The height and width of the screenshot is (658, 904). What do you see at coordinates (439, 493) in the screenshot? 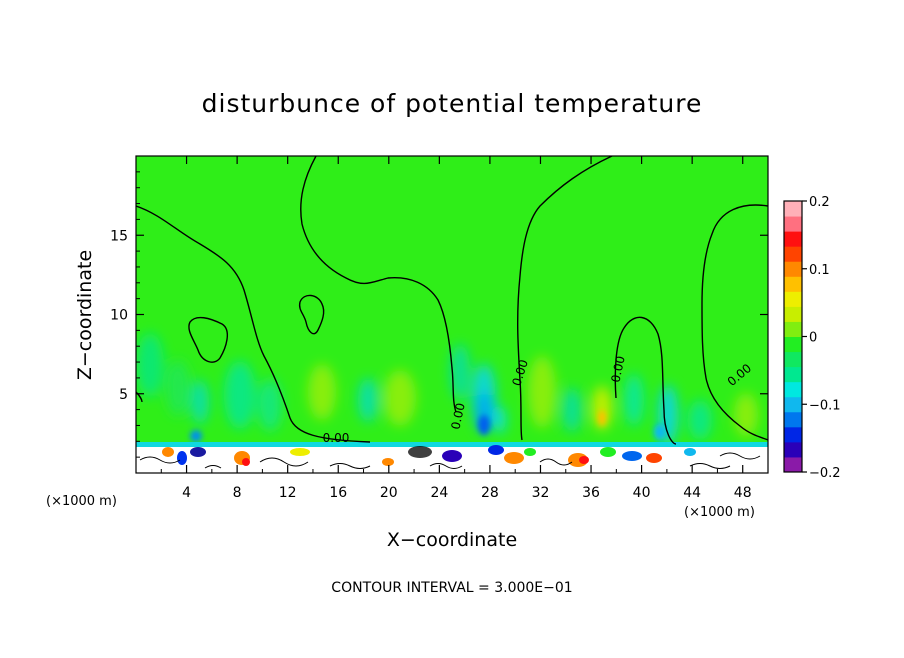
I see `x-tick-label: 24` at bounding box center [439, 493].